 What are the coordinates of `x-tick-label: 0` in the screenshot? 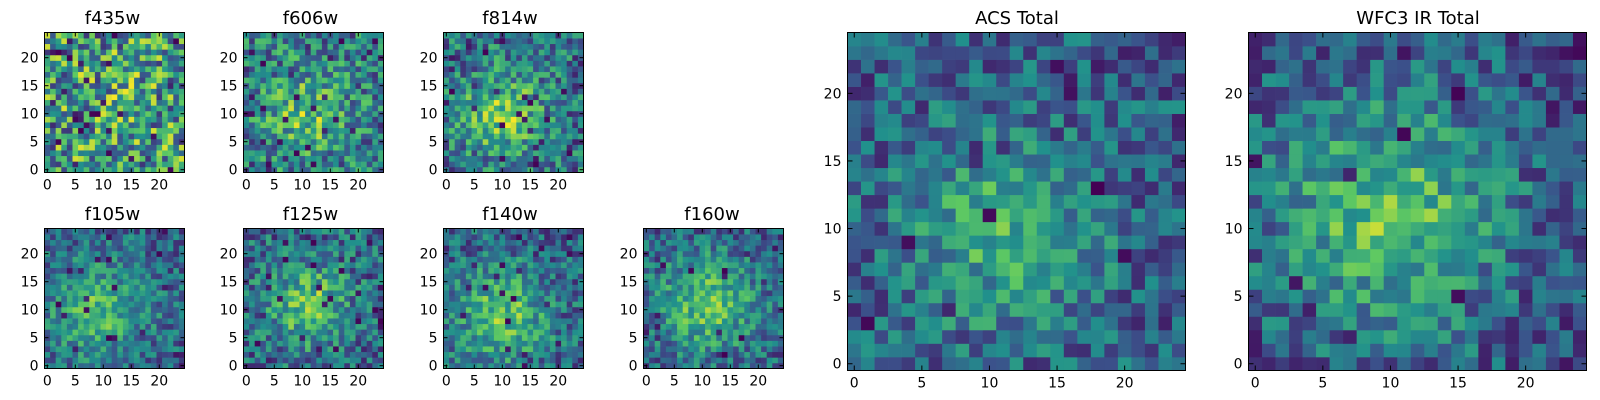 It's located at (47, 186).